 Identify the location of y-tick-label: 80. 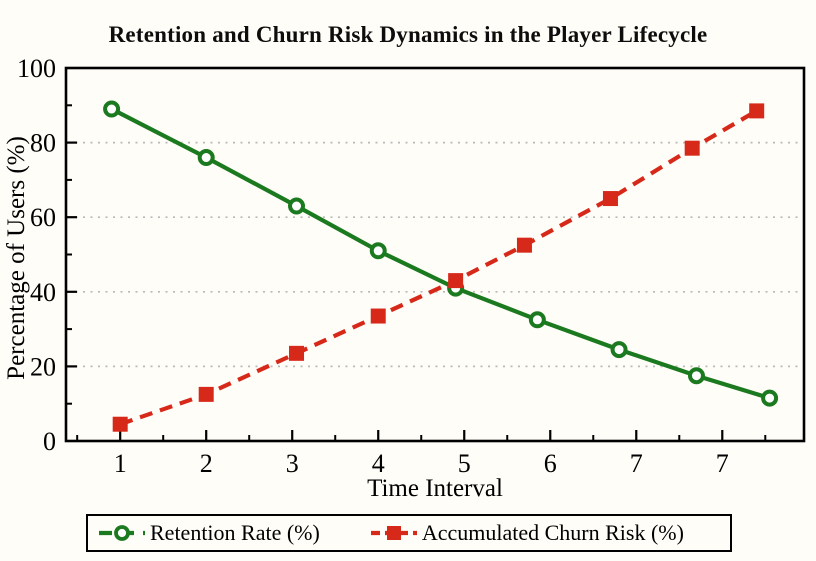
(43, 143).